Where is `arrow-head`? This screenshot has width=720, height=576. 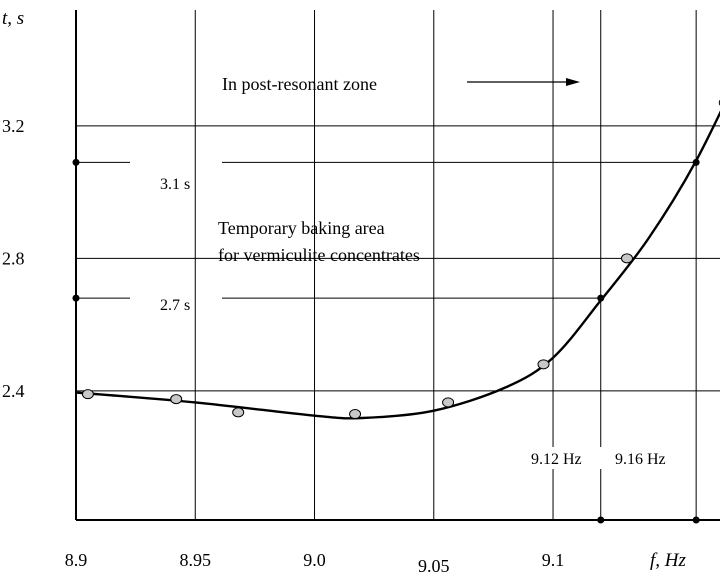 arrow-head is located at coordinates (573, 82).